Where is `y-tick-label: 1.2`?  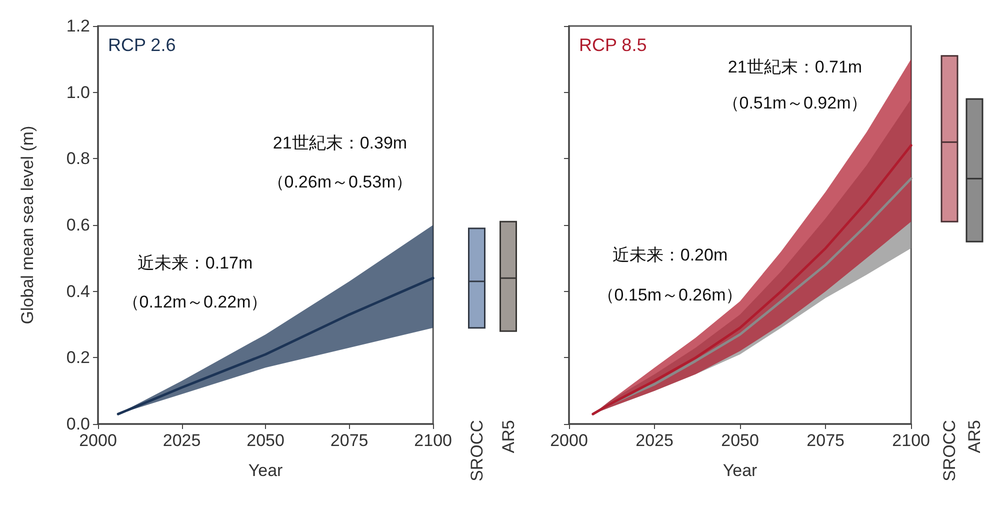
y-tick-label: 1.2 is located at coordinates (78, 26).